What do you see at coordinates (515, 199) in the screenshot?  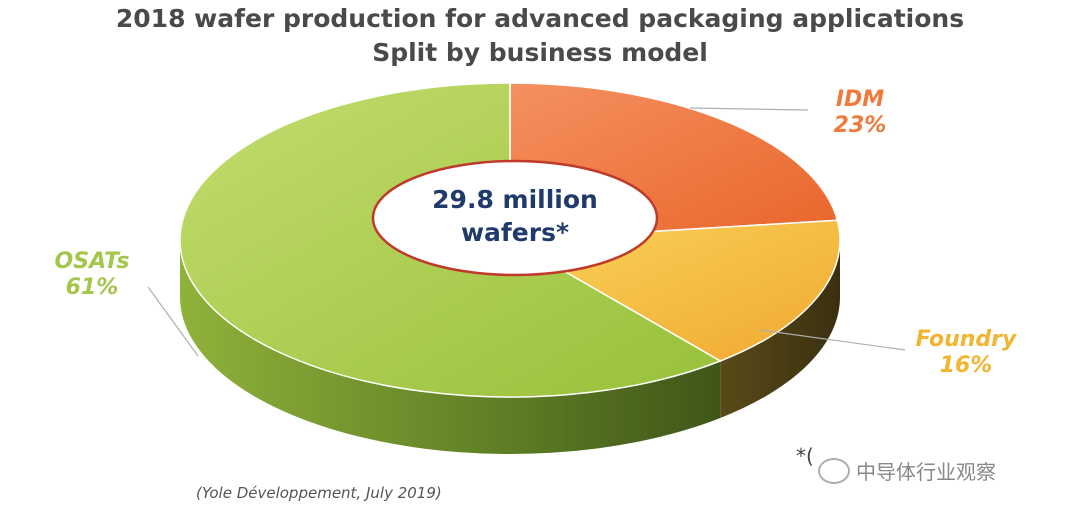 I see `center-label-line: 29.8 million` at bounding box center [515, 199].